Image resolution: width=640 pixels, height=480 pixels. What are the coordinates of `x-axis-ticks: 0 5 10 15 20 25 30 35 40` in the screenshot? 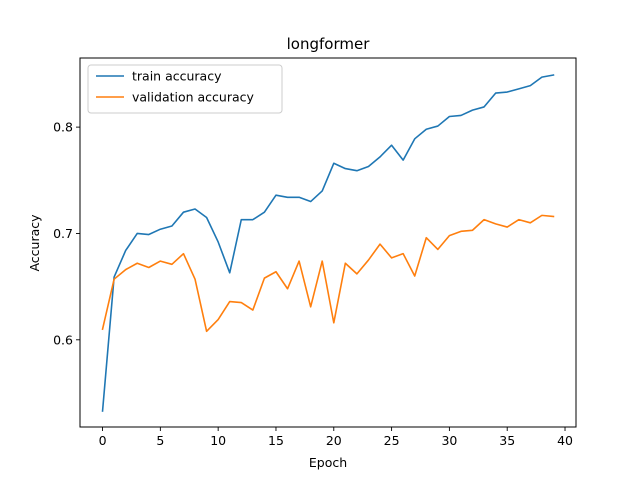 It's located at (336, 437).